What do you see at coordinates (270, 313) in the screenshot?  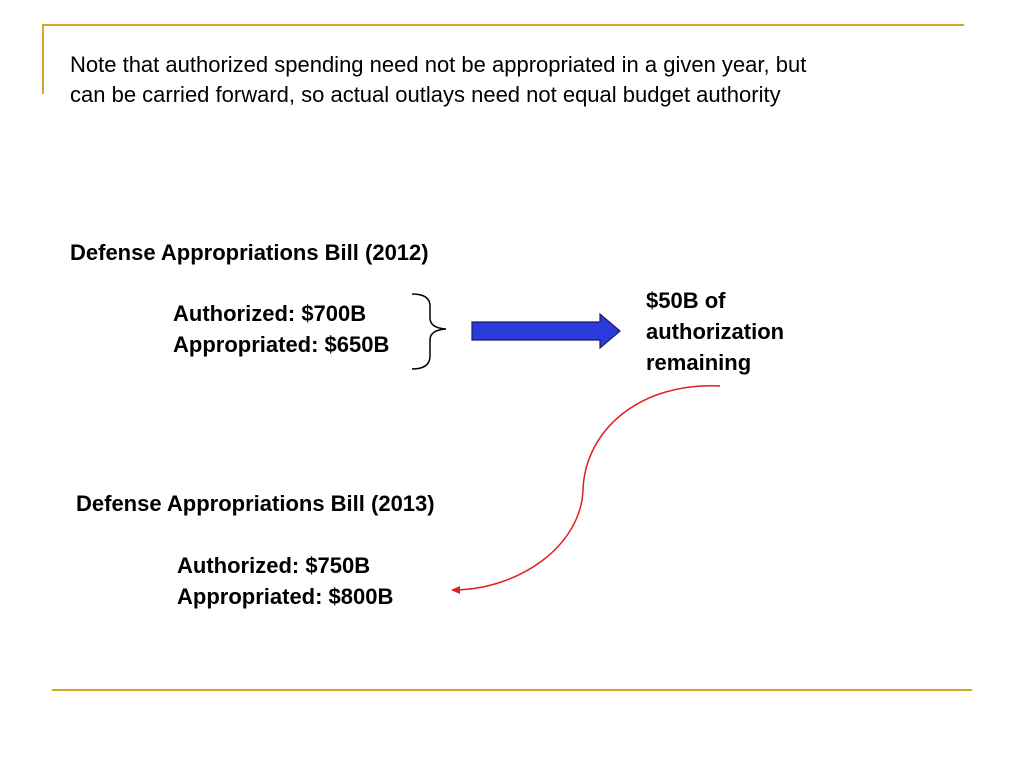 I see `bill-2012-authorized: Authorized: $700B` at bounding box center [270, 313].